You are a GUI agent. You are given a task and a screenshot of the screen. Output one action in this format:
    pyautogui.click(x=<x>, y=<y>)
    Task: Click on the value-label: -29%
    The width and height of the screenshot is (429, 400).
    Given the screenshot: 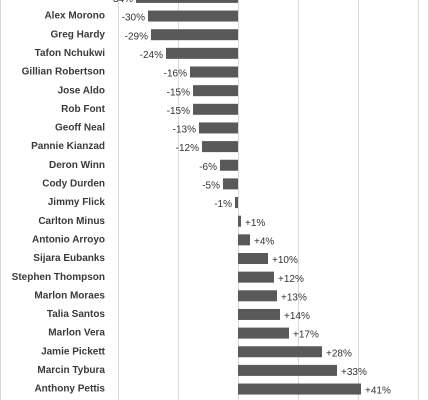 What is the action you would take?
    pyautogui.click(x=136, y=36)
    